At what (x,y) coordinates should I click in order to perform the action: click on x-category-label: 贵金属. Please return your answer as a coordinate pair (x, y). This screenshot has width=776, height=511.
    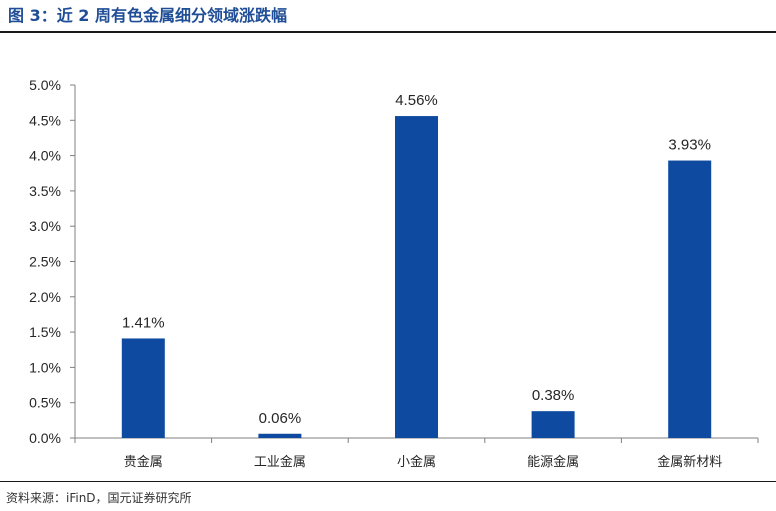
    Looking at the image, I should click on (143, 462).